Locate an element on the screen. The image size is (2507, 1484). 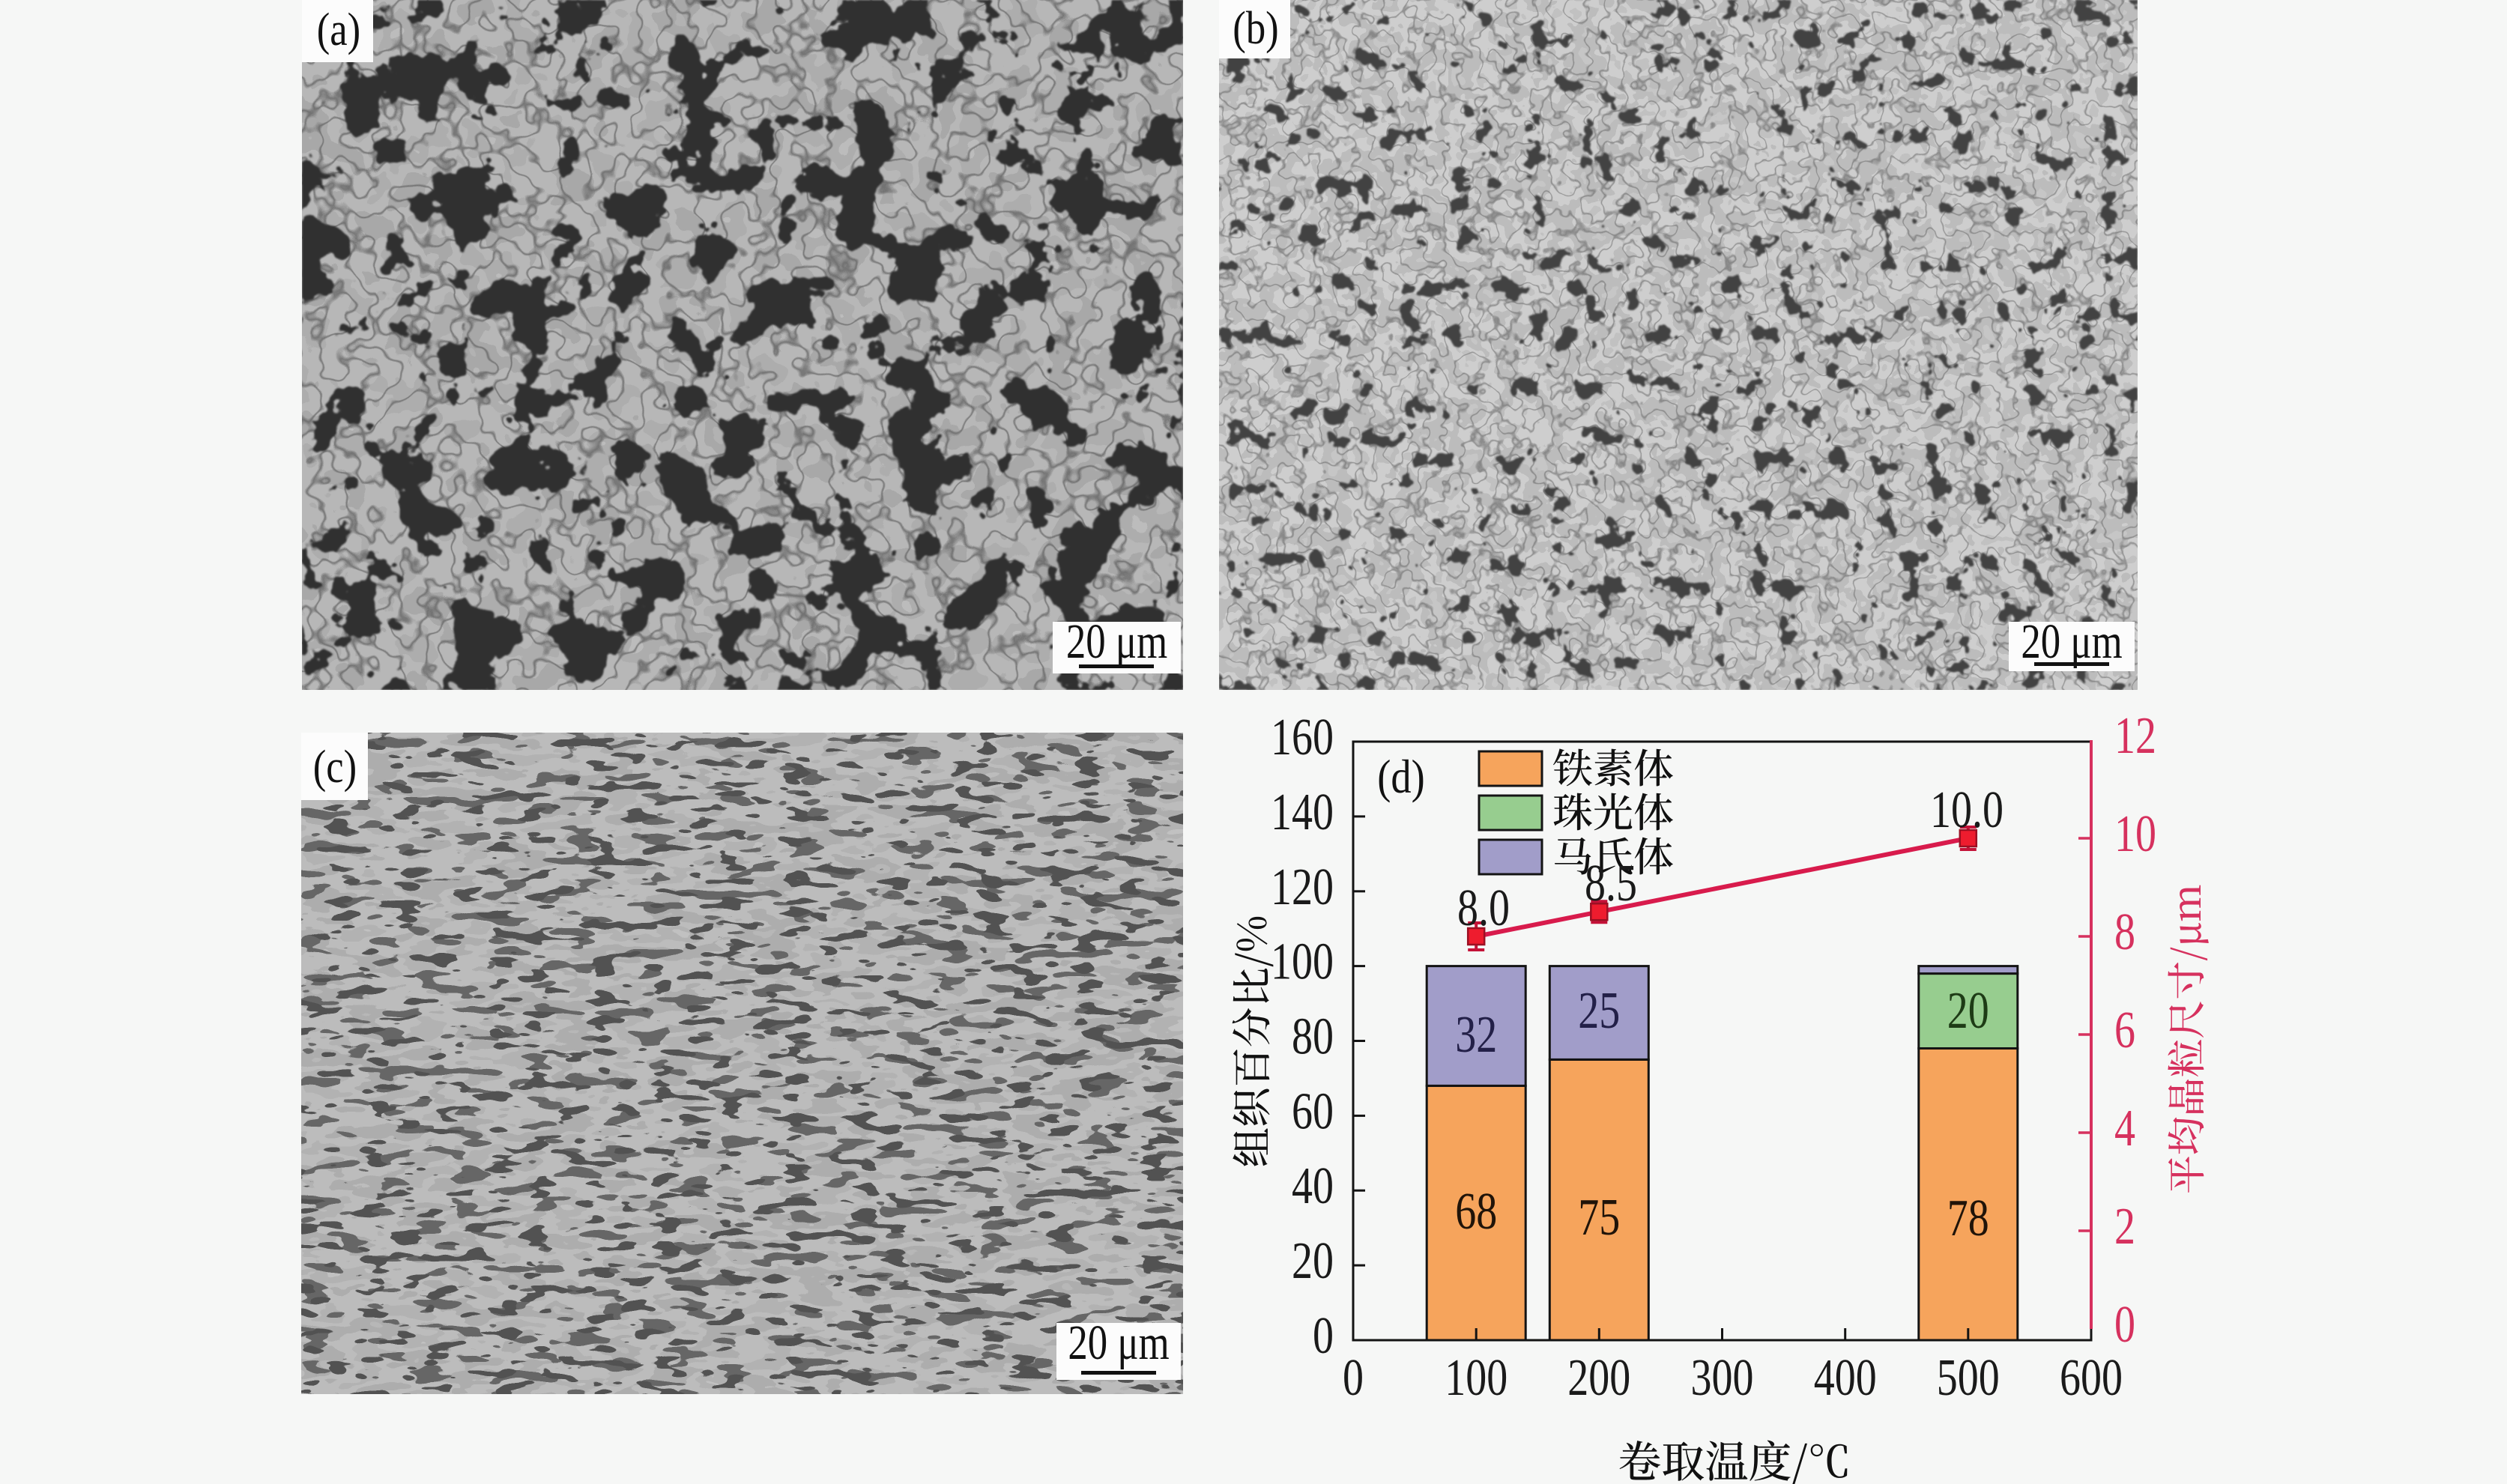
svg-text: 200 is located at coordinates (1598, 1377).